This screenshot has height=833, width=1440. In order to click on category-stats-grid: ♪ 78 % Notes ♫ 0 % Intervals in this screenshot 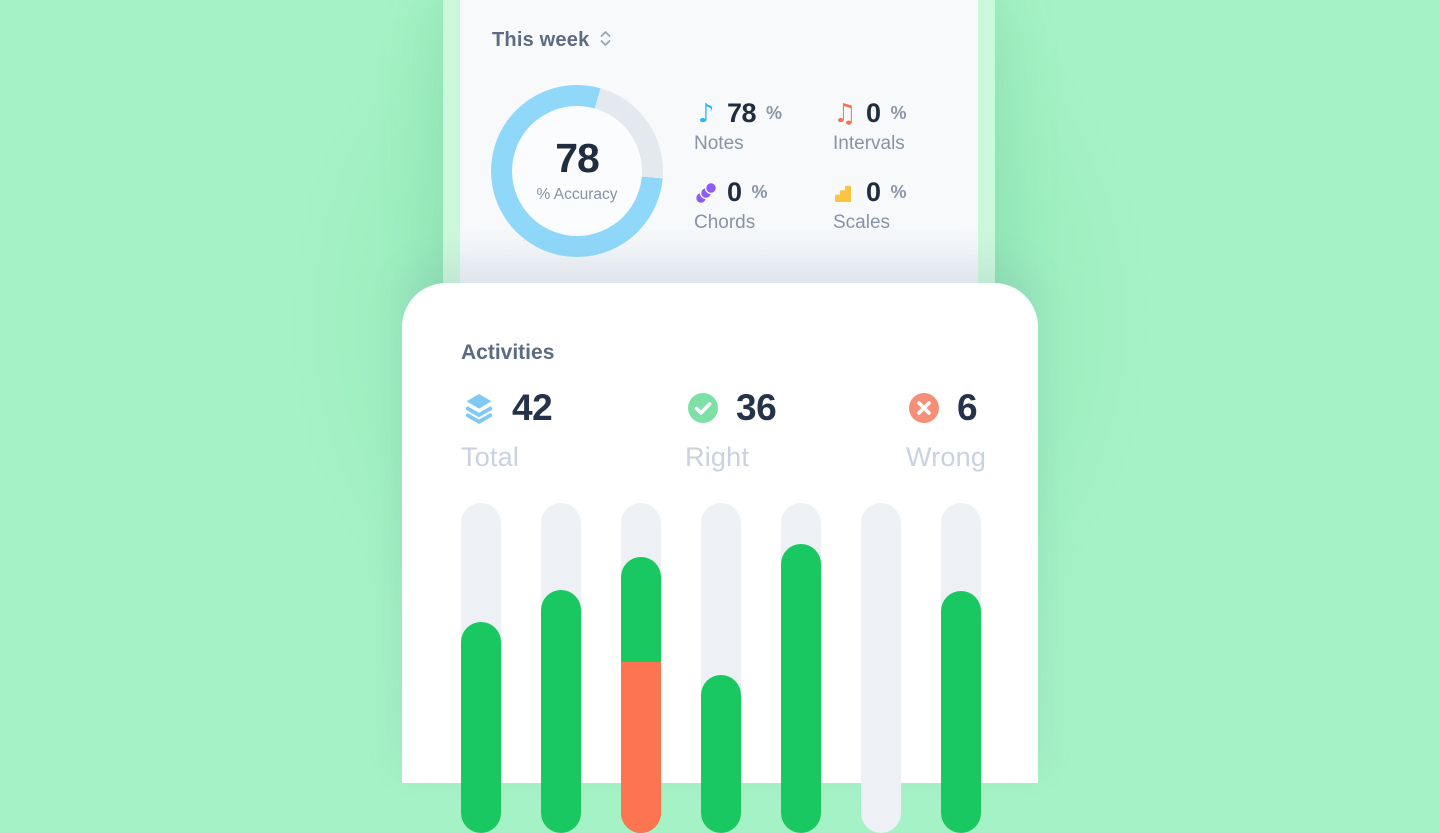, I will do `click(800, 176)`.